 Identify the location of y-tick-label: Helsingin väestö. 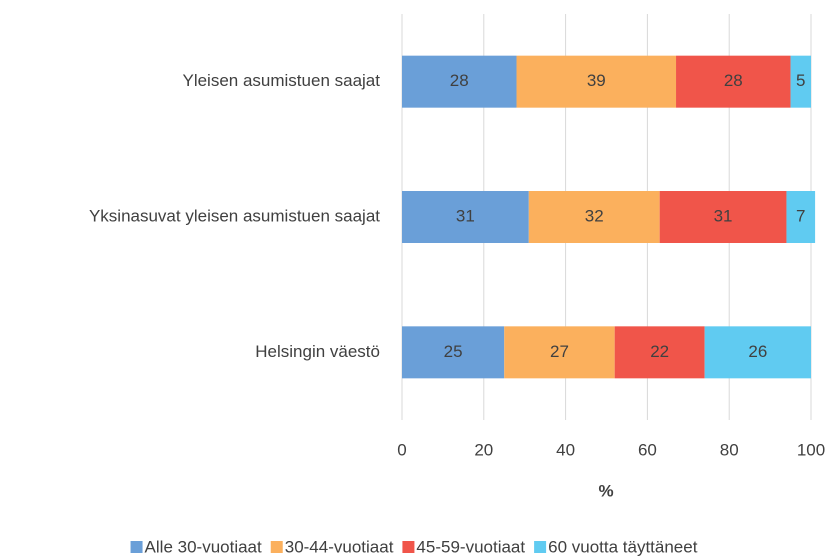
(317, 351).